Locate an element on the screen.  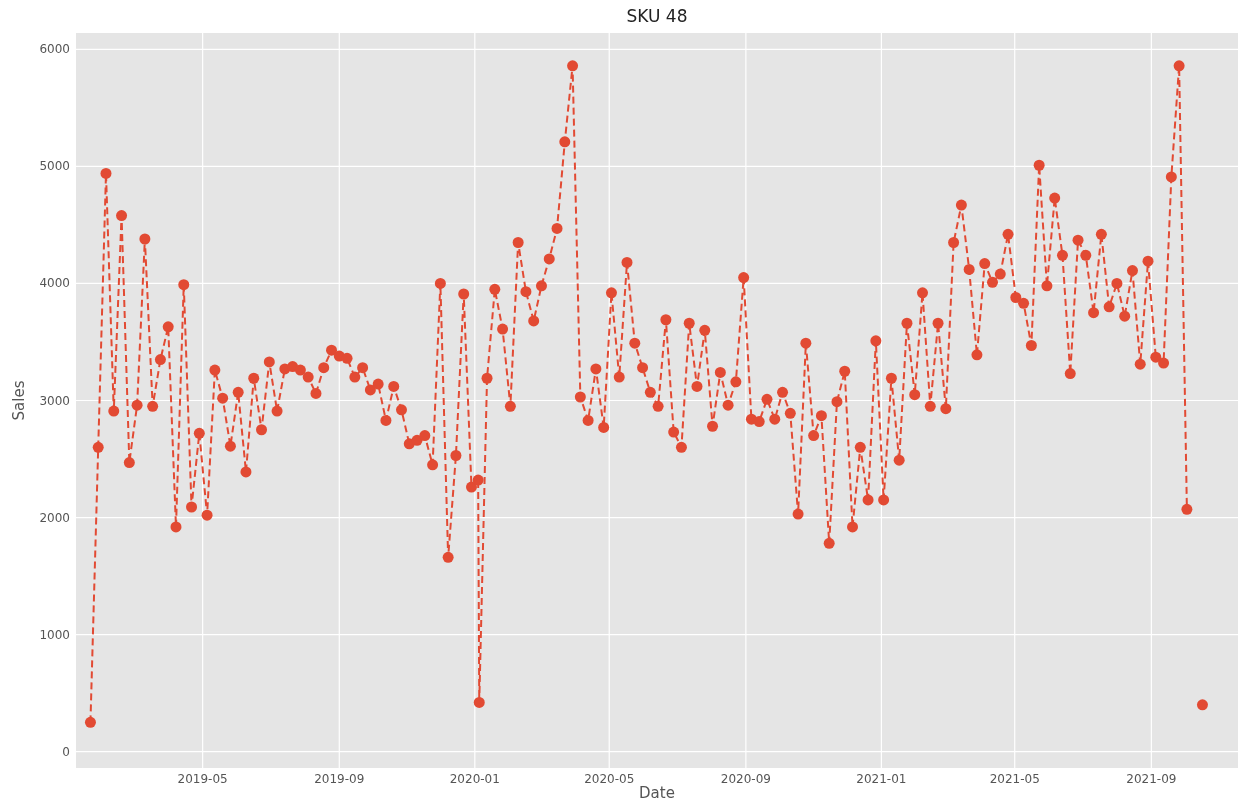
y-tick-label: 1000 is located at coordinates (54, 634).